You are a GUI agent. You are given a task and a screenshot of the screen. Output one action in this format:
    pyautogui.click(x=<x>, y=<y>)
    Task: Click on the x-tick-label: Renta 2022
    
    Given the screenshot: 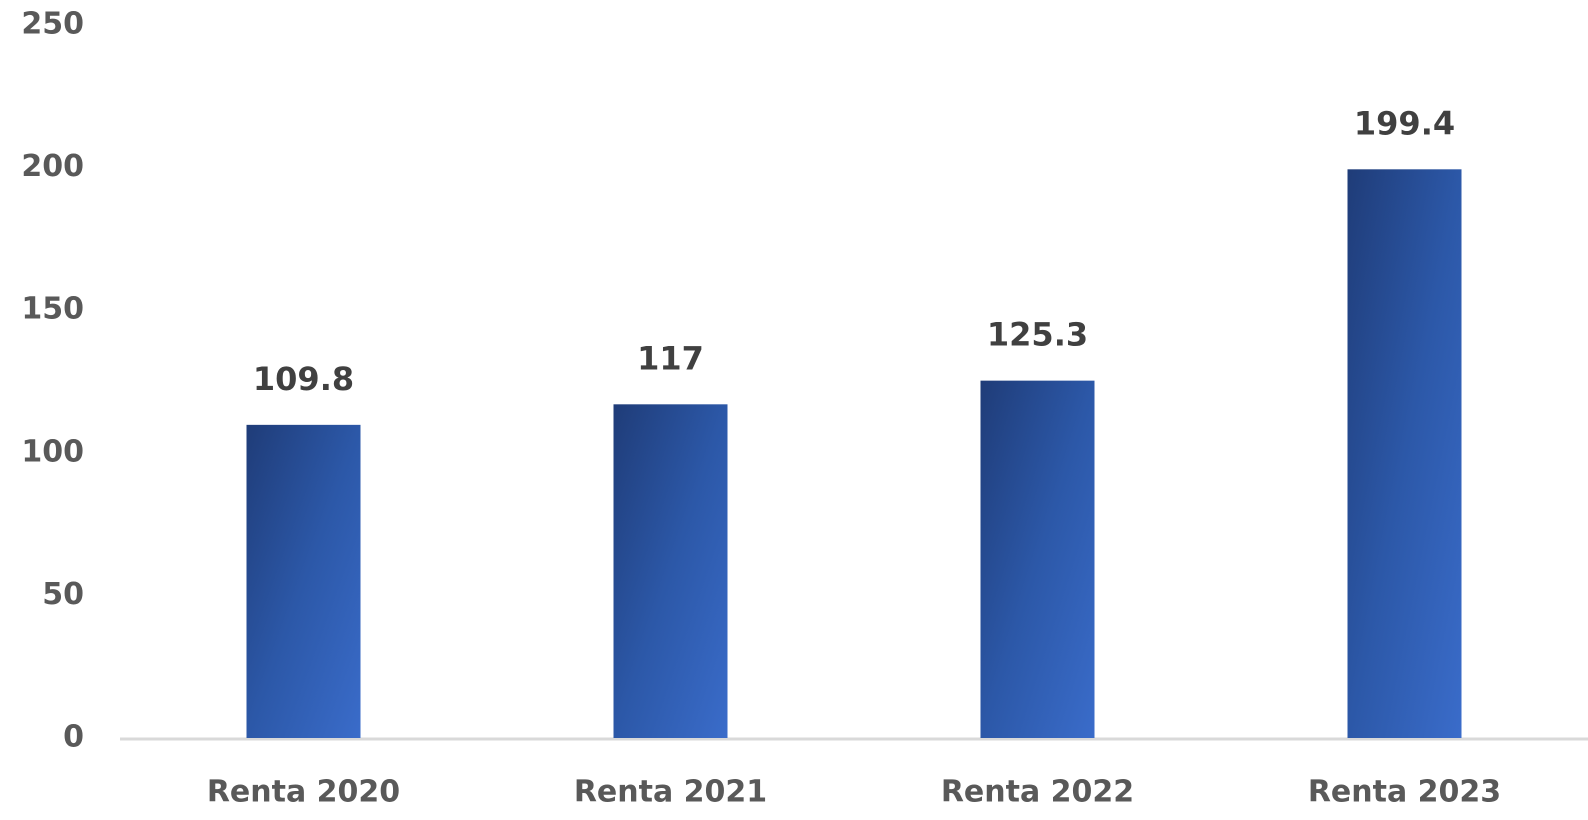 What is the action you would take?
    pyautogui.click(x=1037, y=792)
    